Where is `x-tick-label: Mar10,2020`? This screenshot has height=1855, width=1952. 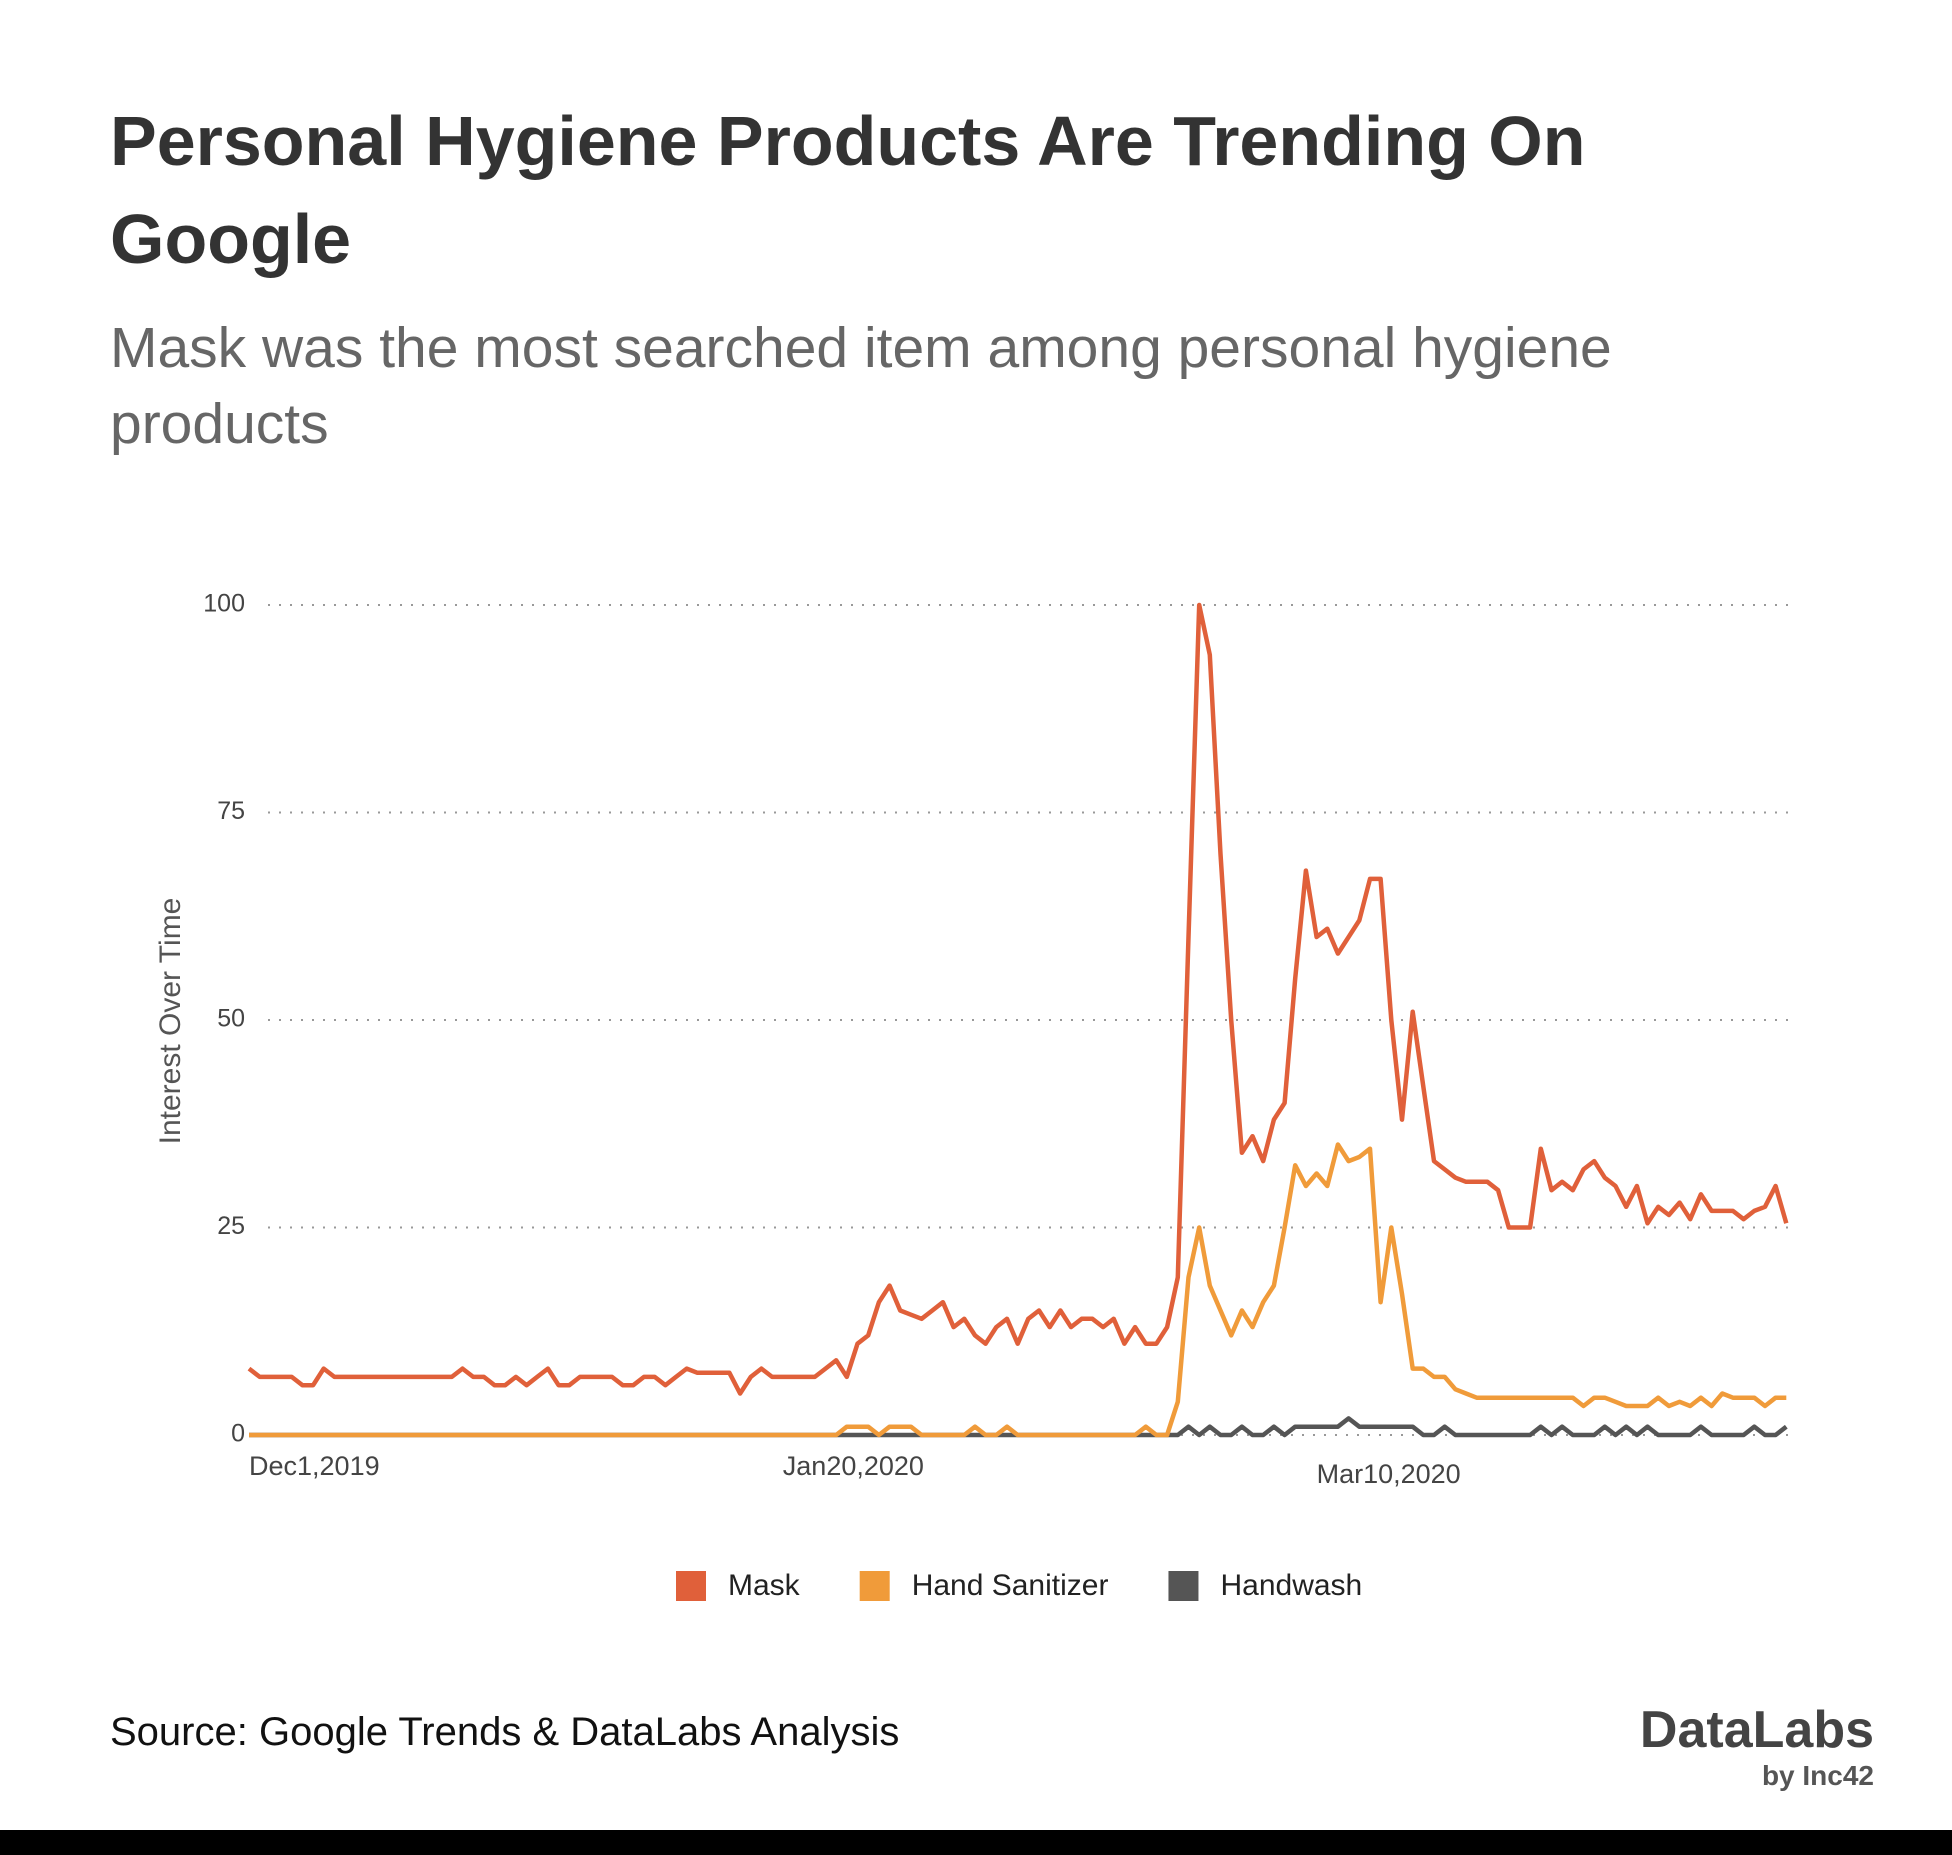
x-tick-label: Mar10,2020 is located at coordinates (1389, 1474).